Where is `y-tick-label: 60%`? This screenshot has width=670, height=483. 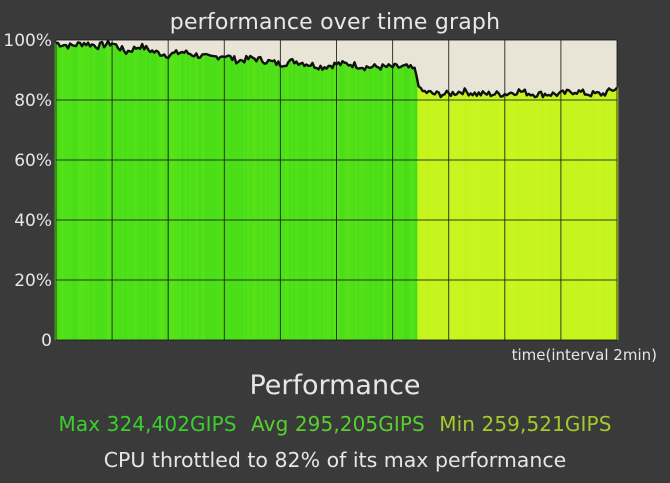 y-tick-label: 60% is located at coordinates (33, 161).